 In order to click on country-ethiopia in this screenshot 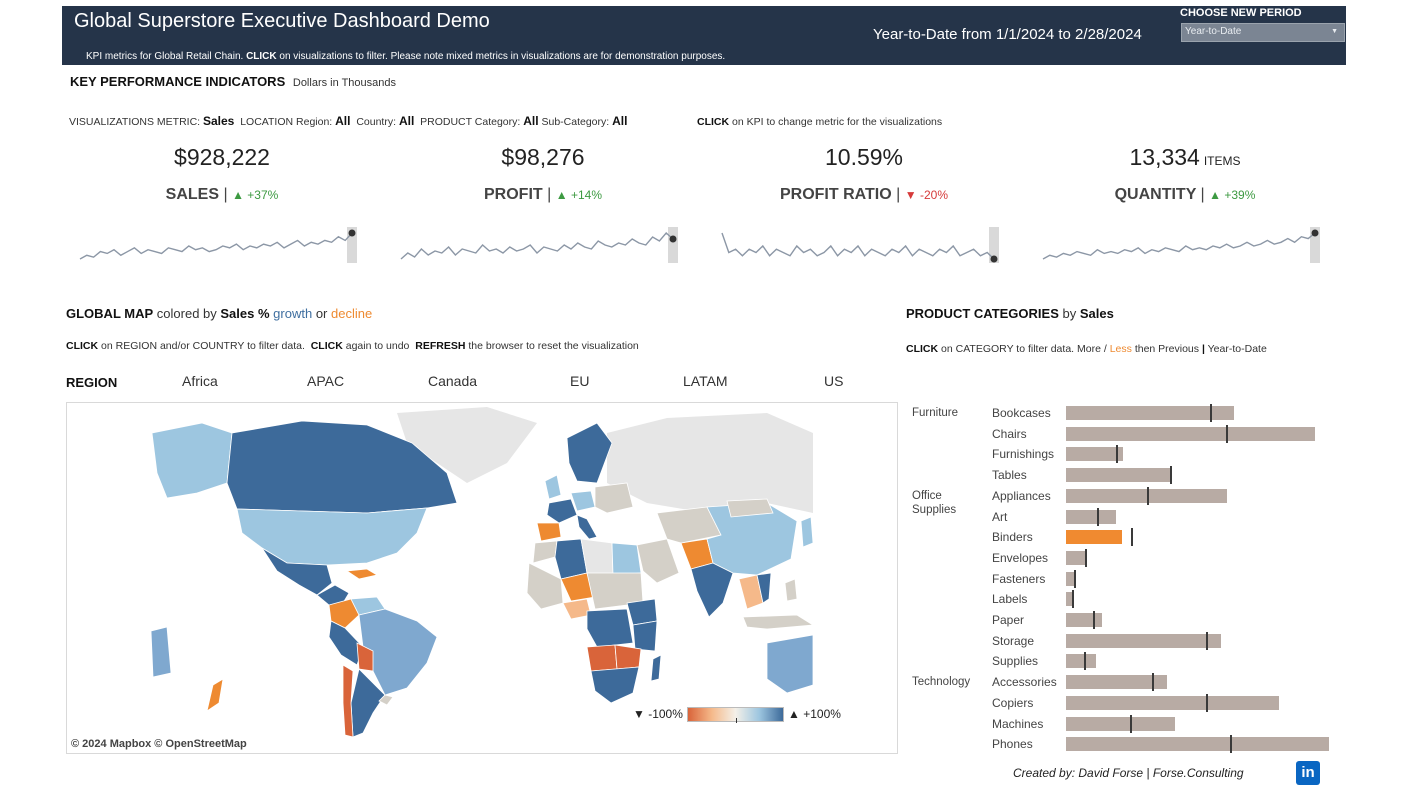, I will do `click(642, 612)`.